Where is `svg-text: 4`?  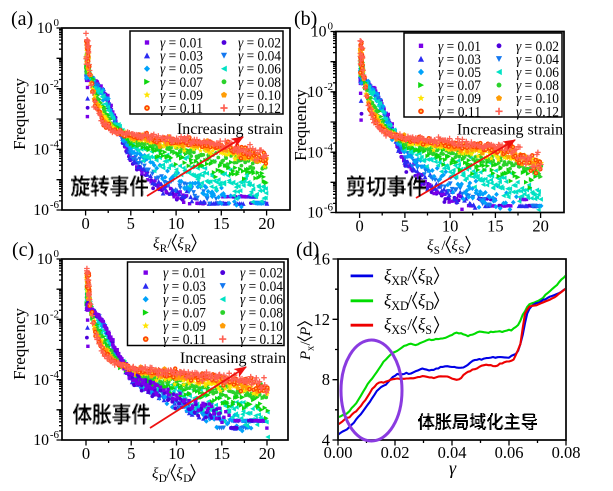
svg-text: 4 is located at coordinates (326, 440).